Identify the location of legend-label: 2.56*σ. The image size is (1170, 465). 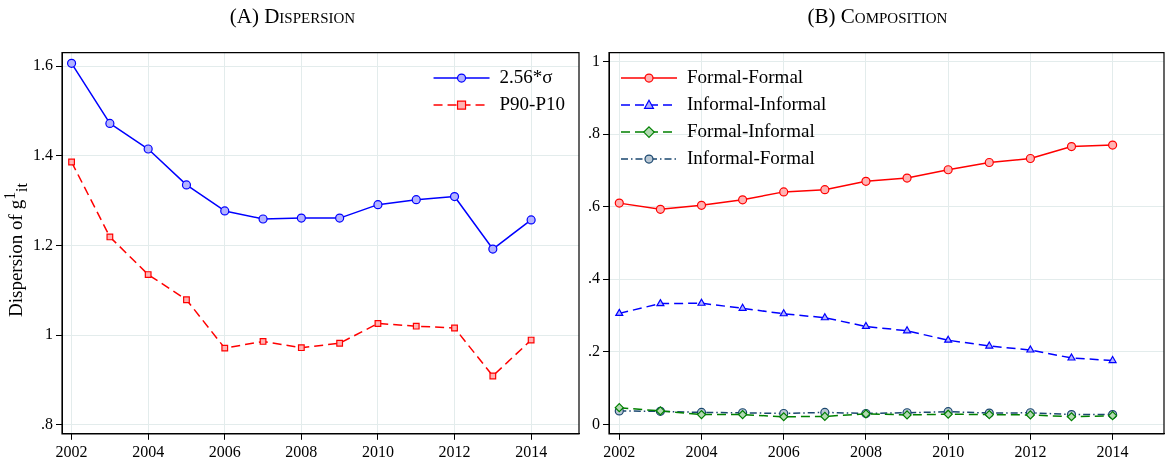
(526, 77).